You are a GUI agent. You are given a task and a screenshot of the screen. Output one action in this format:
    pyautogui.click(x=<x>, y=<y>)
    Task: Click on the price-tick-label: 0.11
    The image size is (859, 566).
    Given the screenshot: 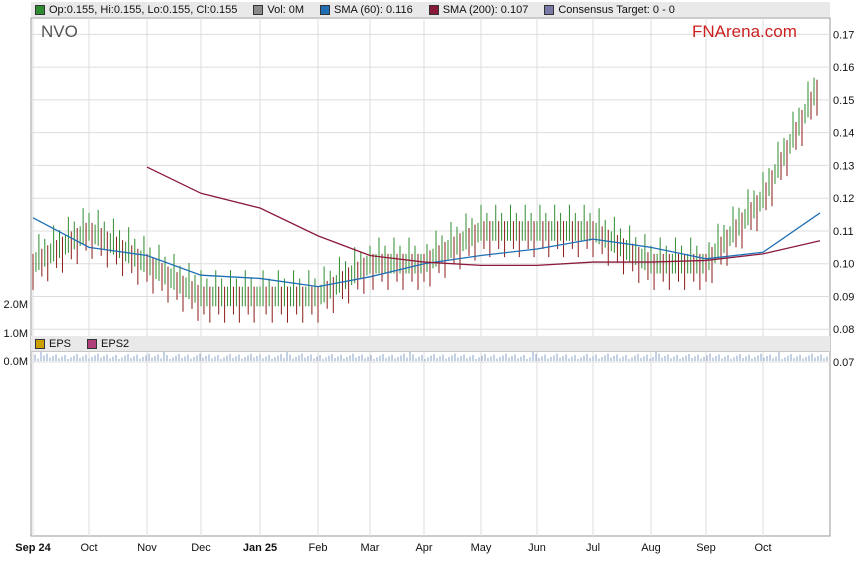 What is the action you would take?
    pyautogui.click(x=843, y=232)
    